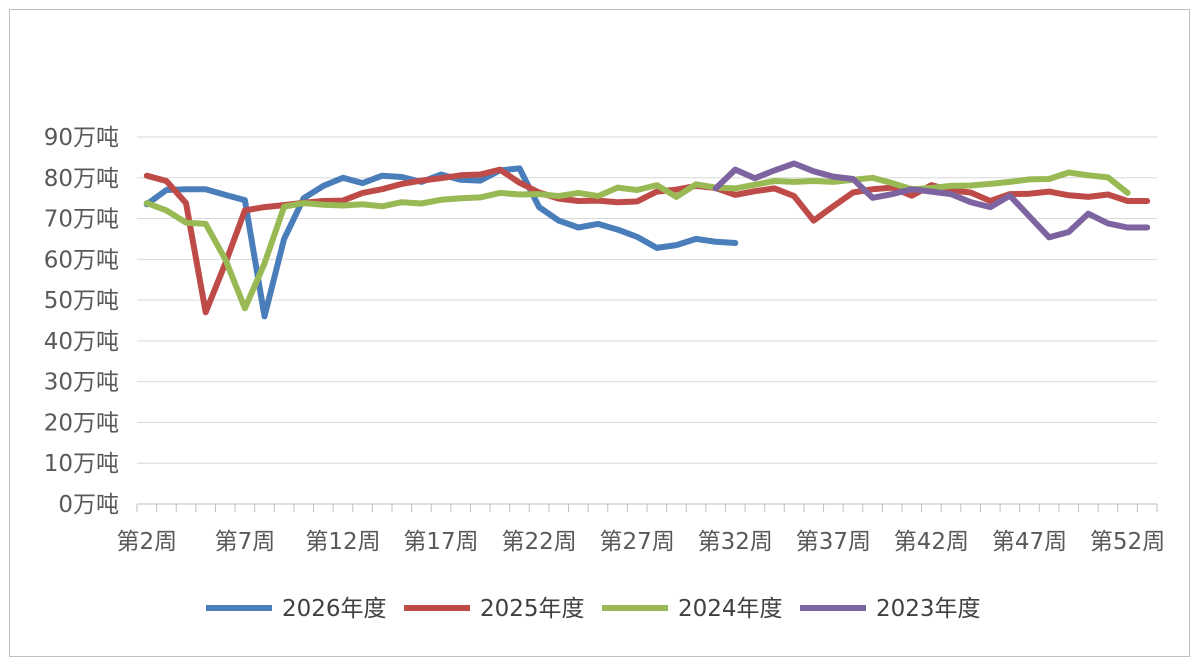 The width and height of the screenshot is (1201, 668). I want to click on x-tick-label: 第47周, so click(1029, 542).